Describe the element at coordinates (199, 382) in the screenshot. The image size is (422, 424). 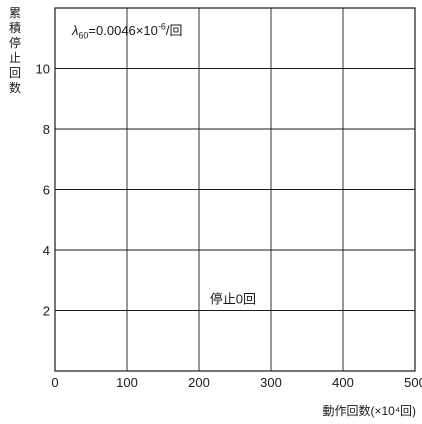
I see `x-tick-label: 200` at that location.